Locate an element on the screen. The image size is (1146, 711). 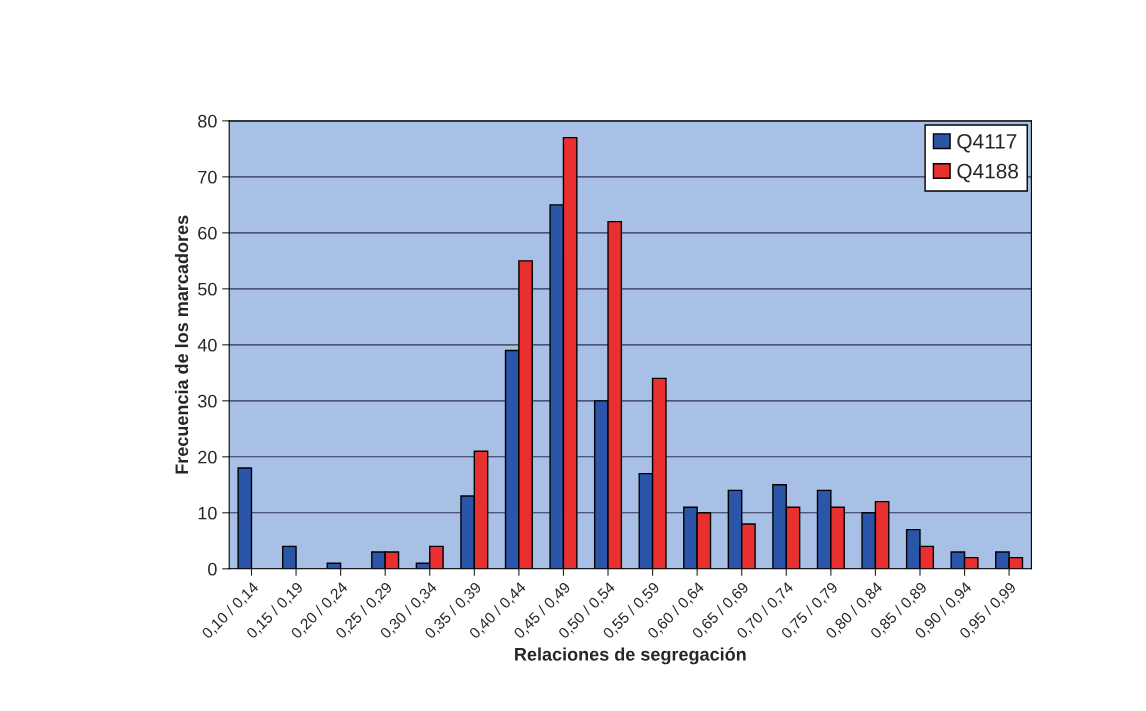
legend-label: Q4188 is located at coordinates (987, 173).